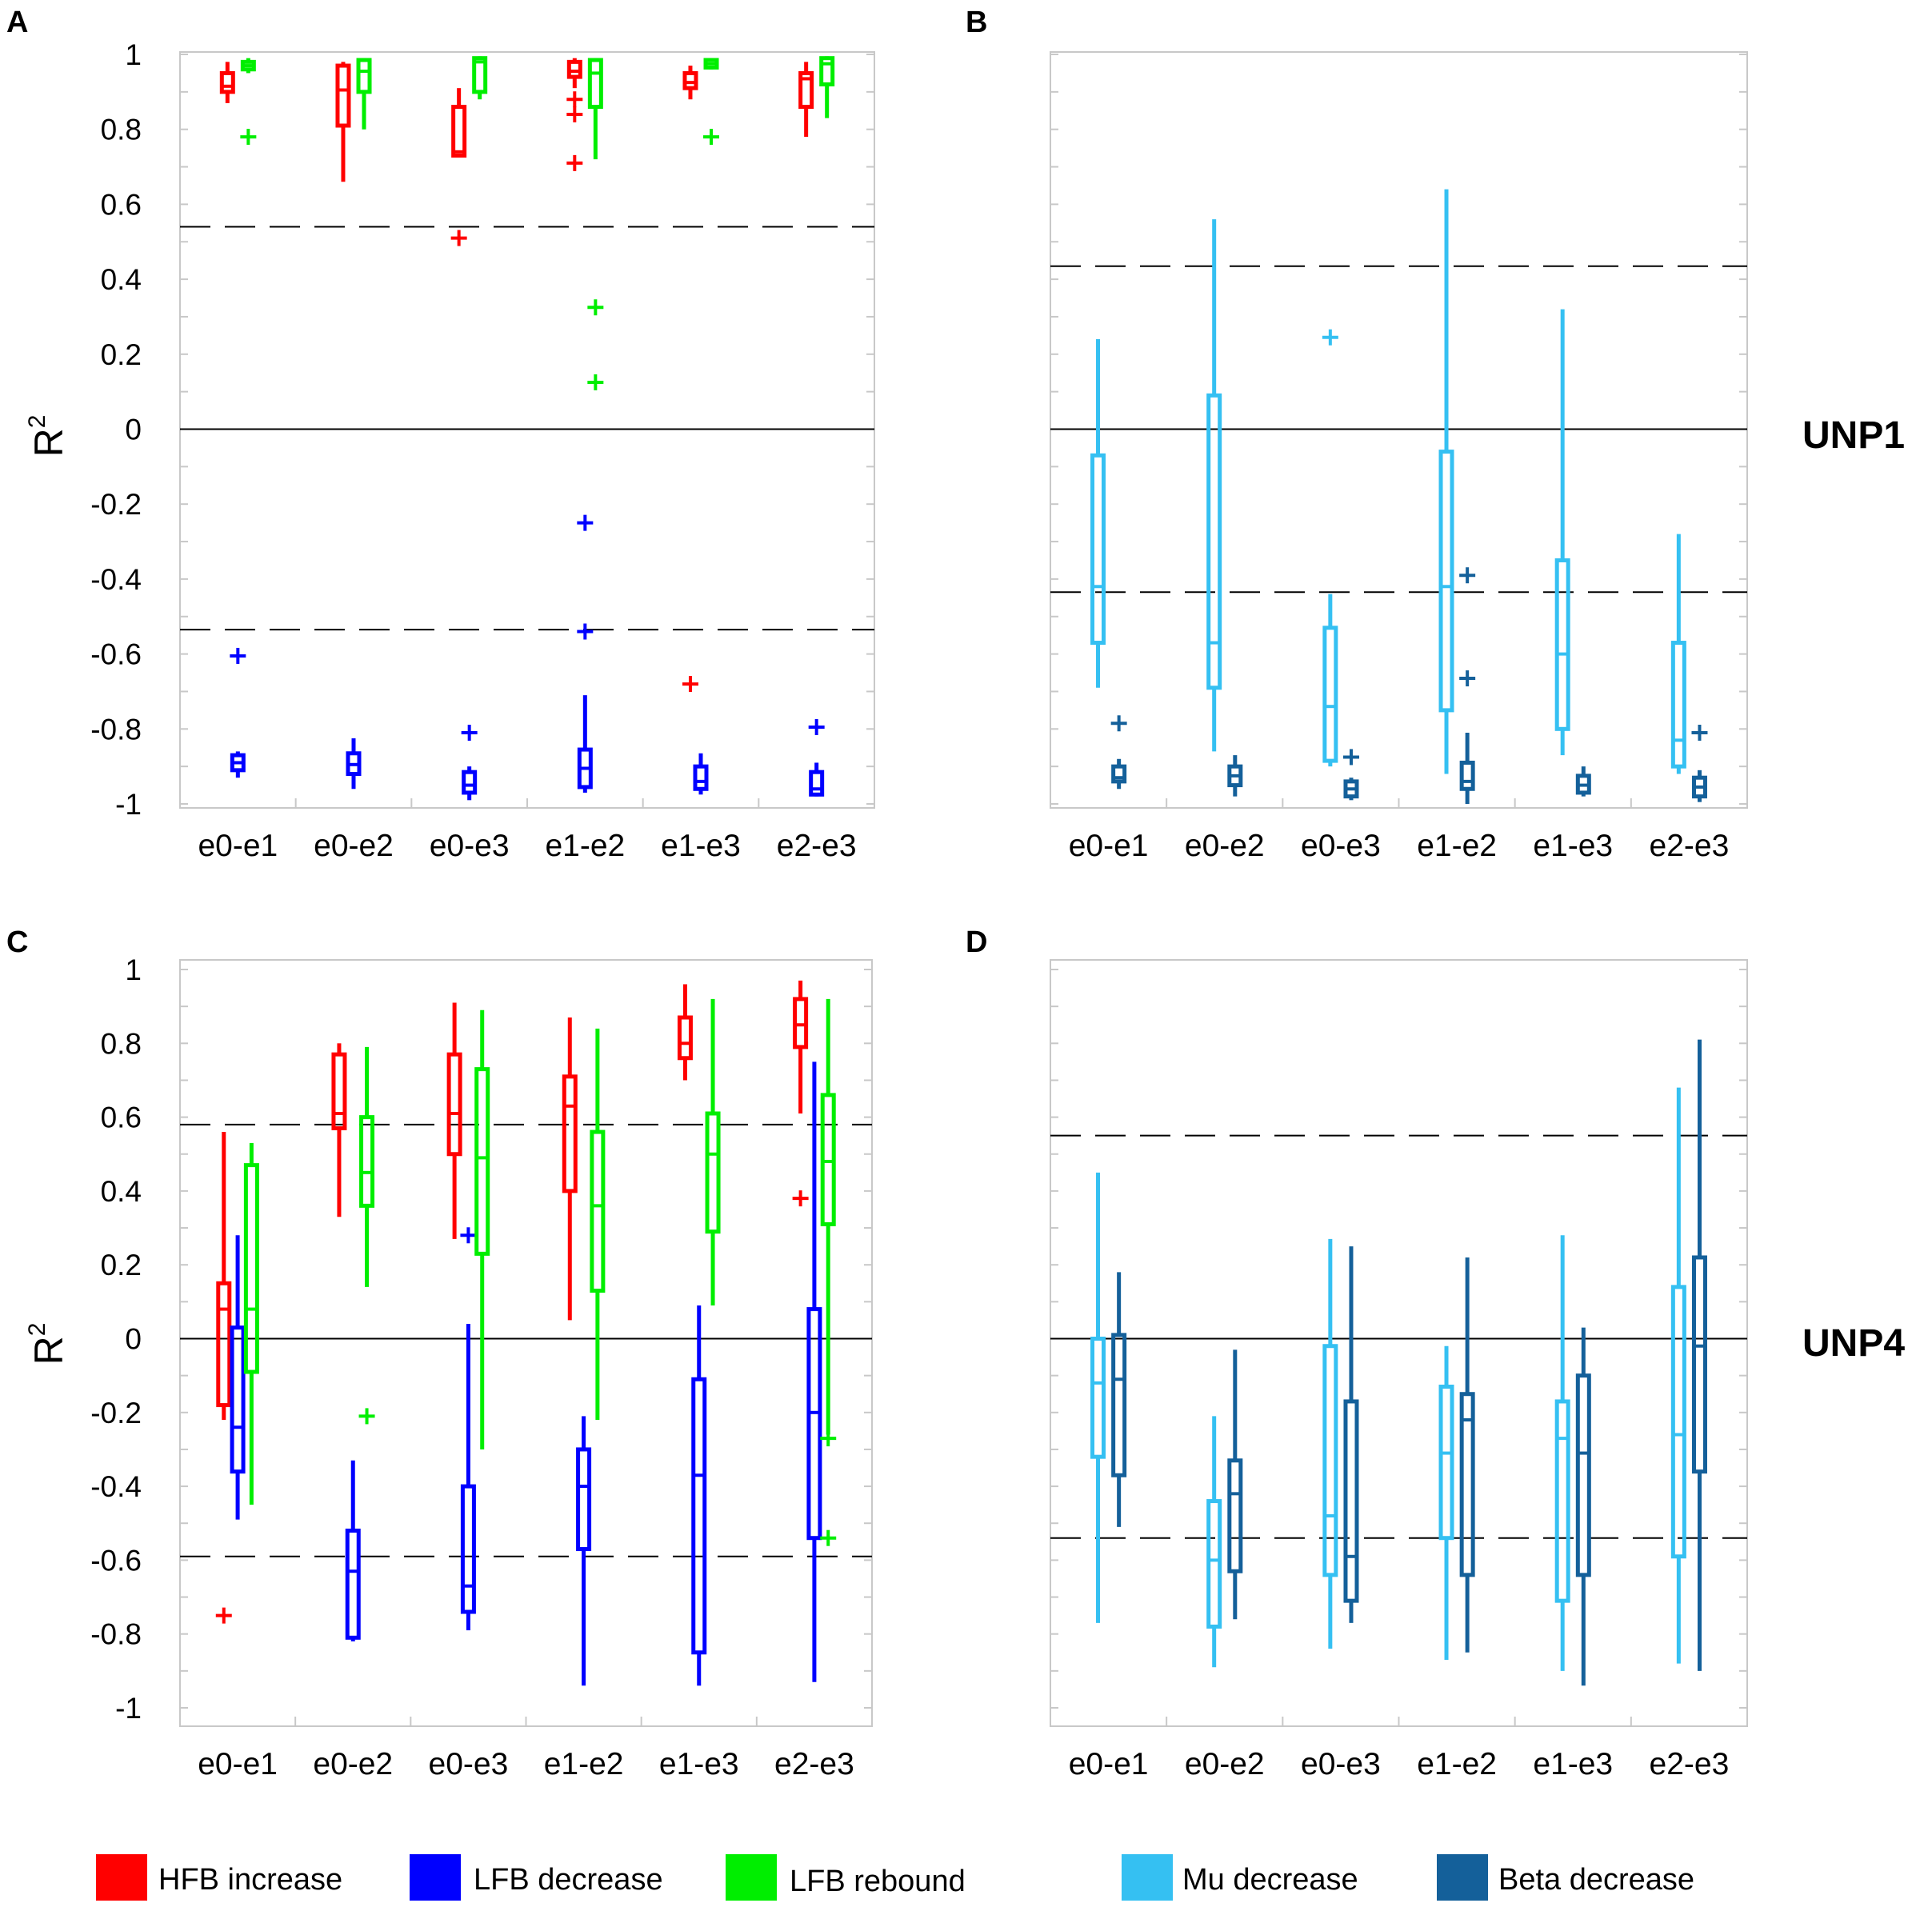 The height and width of the screenshot is (1907, 1932). I want to click on y-tick-label: -1, so click(128, 804).